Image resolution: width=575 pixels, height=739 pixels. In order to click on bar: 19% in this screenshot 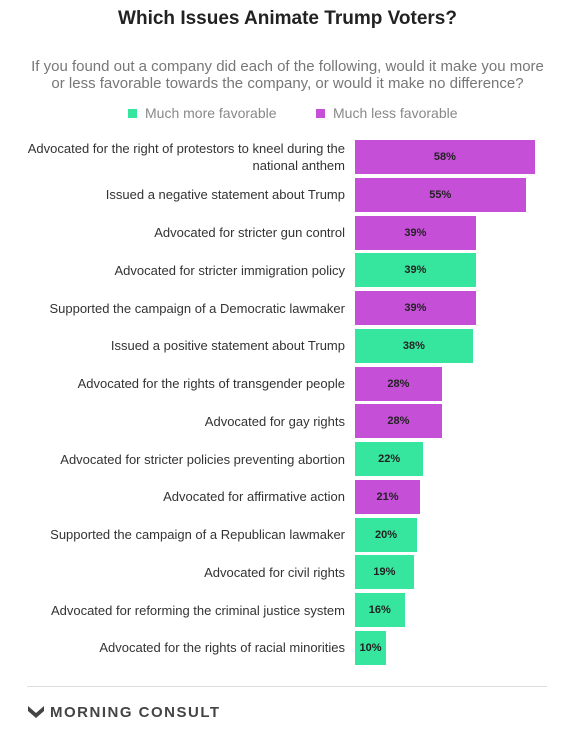, I will do `click(384, 572)`.